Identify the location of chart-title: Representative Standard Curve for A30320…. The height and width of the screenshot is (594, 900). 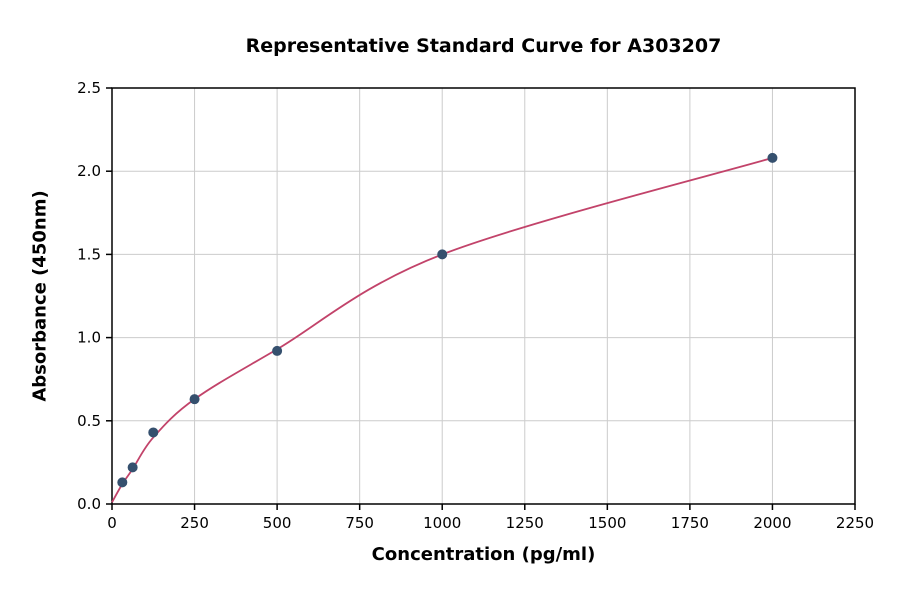
(483, 46).